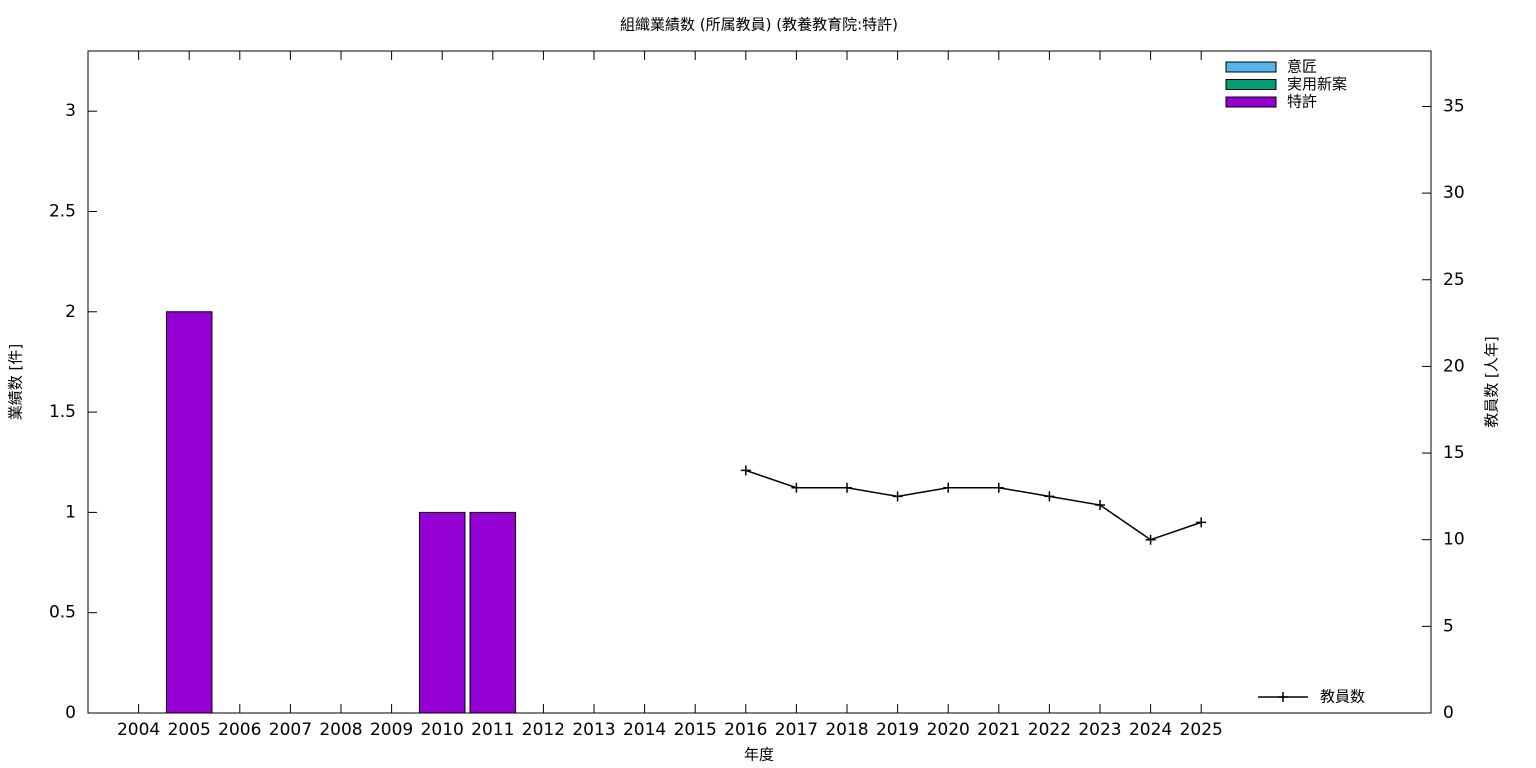  I want to click on legend-label: 実用新案, so click(1317, 84).